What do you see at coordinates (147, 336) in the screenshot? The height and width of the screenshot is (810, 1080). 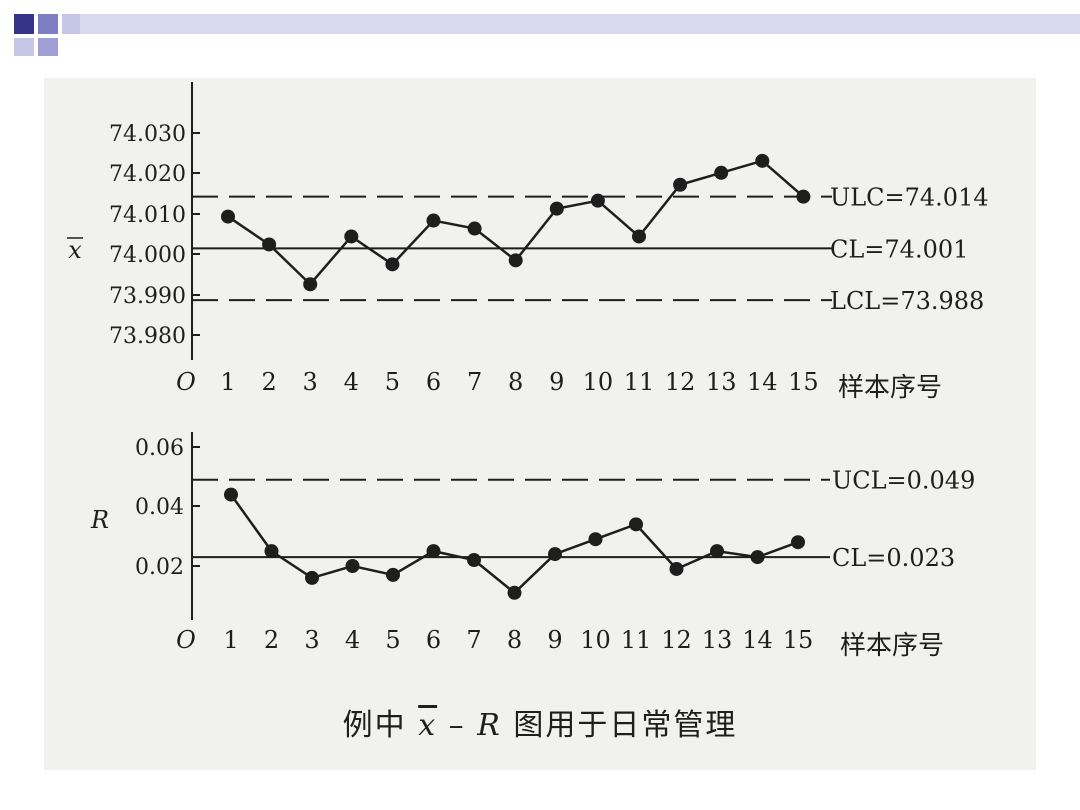 I see `y-tick-label: 73.980` at bounding box center [147, 336].